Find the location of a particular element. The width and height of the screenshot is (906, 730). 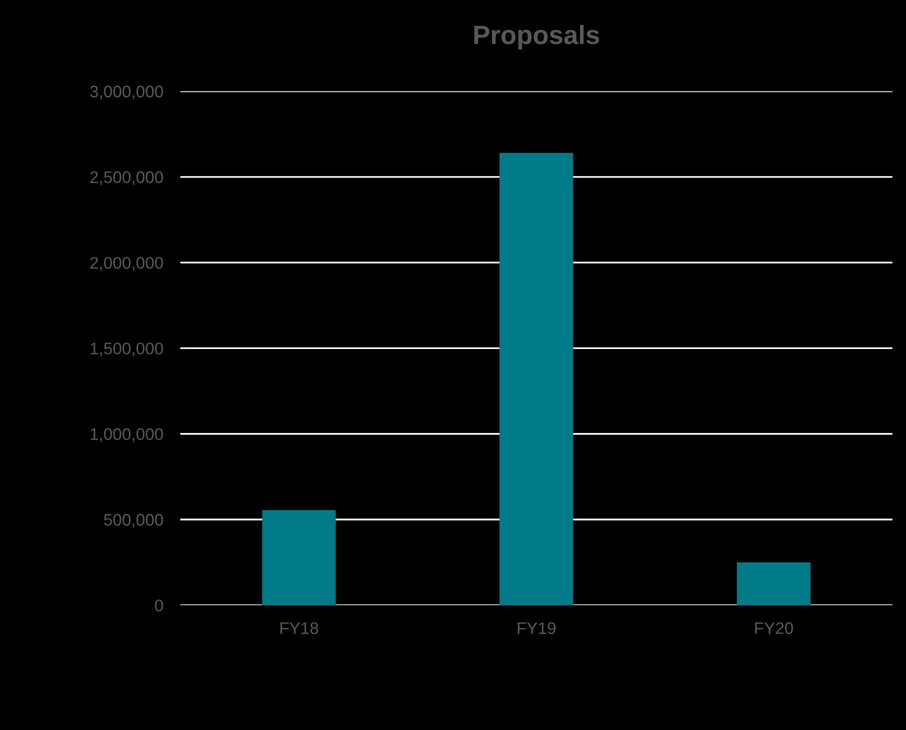

y-tick-label: 3,000,000 is located at coordinates (126, 93).